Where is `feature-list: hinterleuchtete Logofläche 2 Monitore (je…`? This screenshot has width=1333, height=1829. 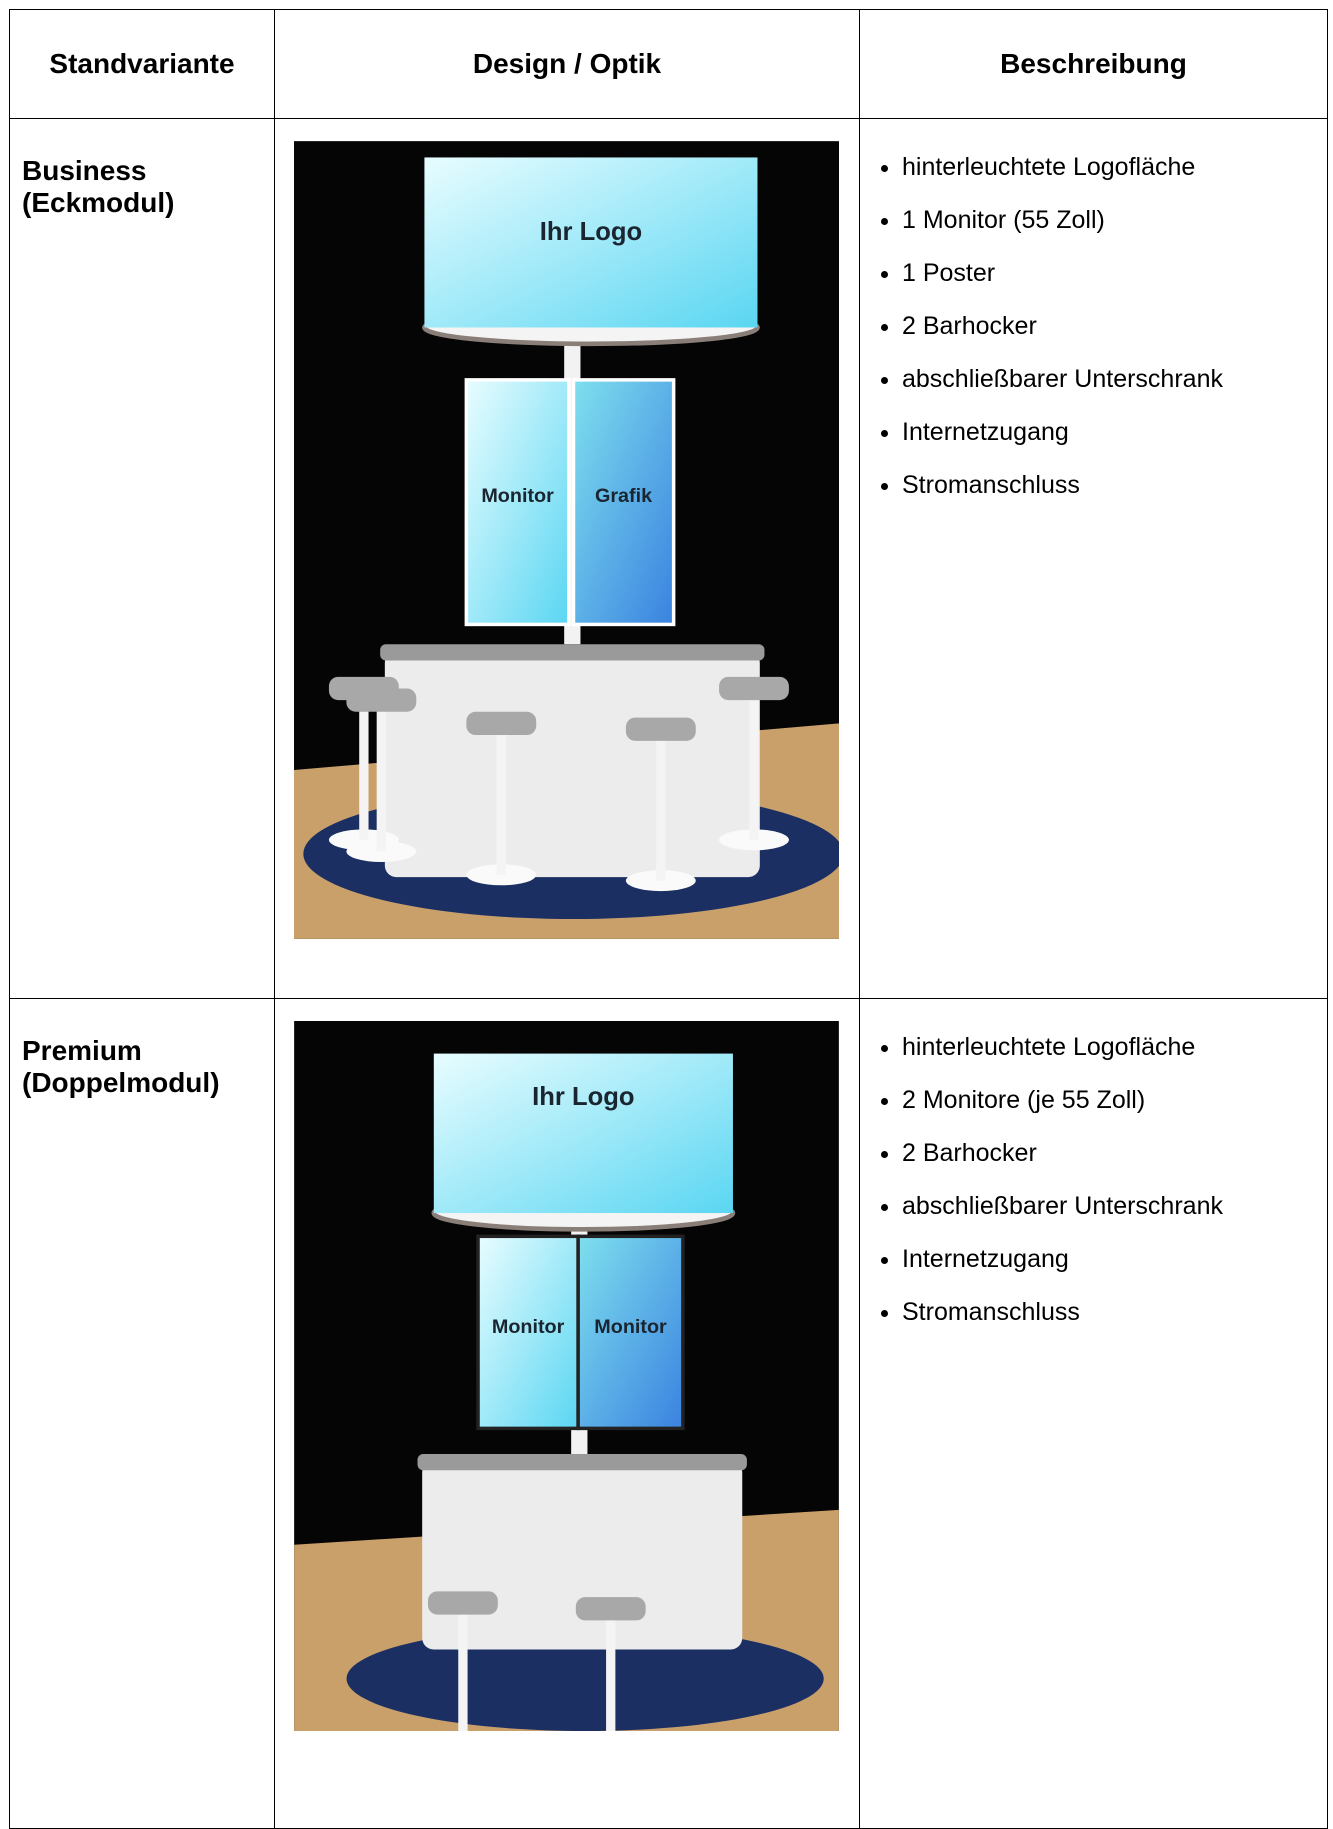 feature-list: hinterleuchtete Logofläche 2 Monitore (je… is located at coordinates (1093, 1180).